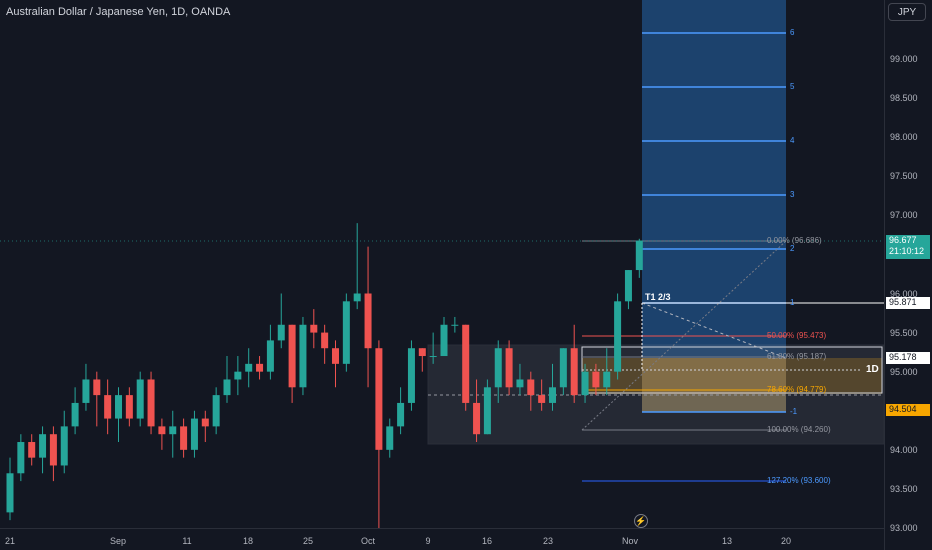 Image resolution: width=932 pixels, height=550 pixels. What do you see at coordinates (907, 12) in the screenshot?
I see `currency-button: JPY` at bounding box center [907, 12].